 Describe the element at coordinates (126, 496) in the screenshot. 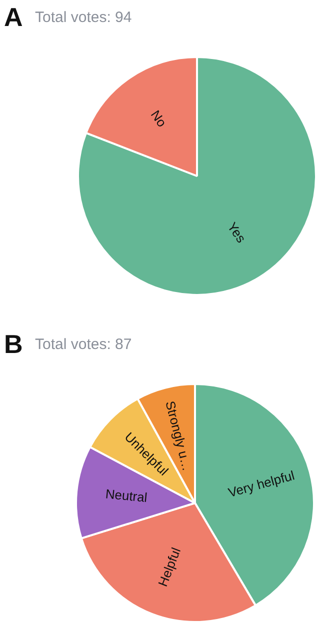

I see `slice-label: Neutral` at that location.